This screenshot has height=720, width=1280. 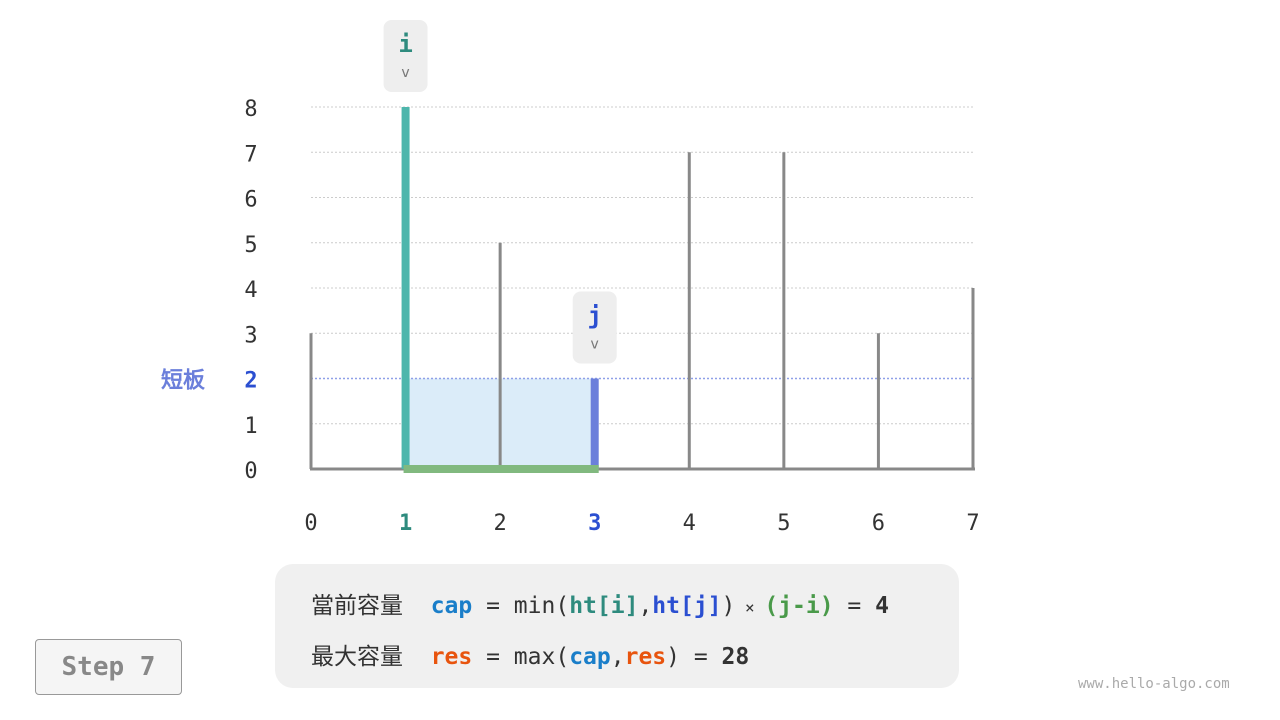 What do you see at coordinates (500, 523) in the screenshot?
I see `x-tick-label: 2` at bounding box center [500, 523].